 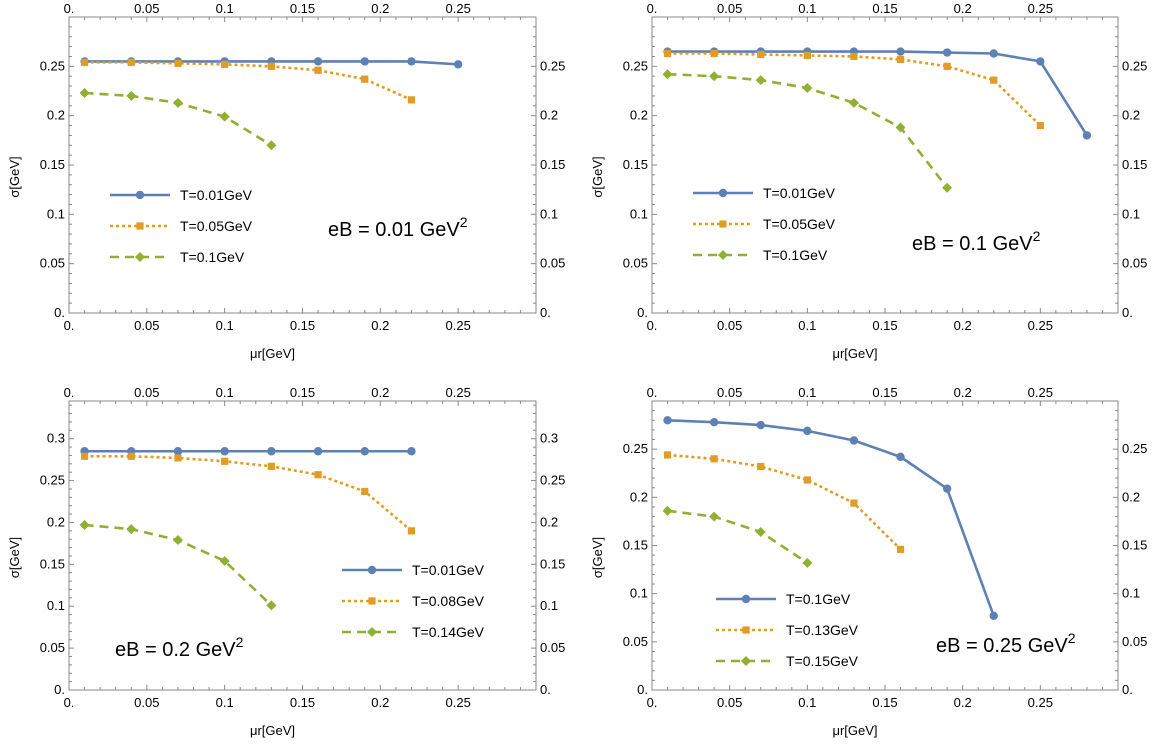 I want to click on y-tick-label-right: 0.25, so click(x=552, y=480).